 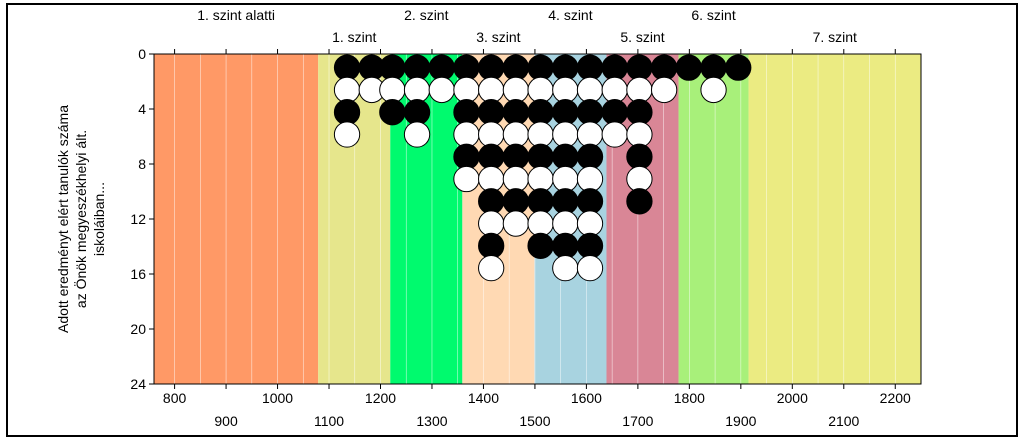 I want to click on x-tick-label: 1500, so click(x=534, y=421).